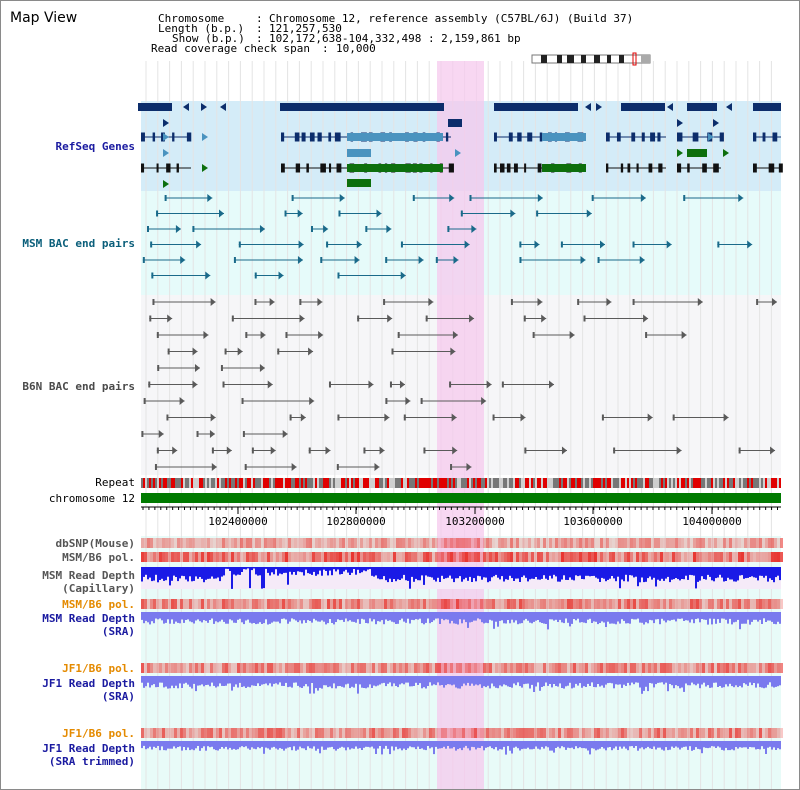 This screenshot has height=790, width=800. What do you see at coordinates (230, 48) in the screenshot?
I see `span-key: Read coverage check span` at bounding box center [230, 48].